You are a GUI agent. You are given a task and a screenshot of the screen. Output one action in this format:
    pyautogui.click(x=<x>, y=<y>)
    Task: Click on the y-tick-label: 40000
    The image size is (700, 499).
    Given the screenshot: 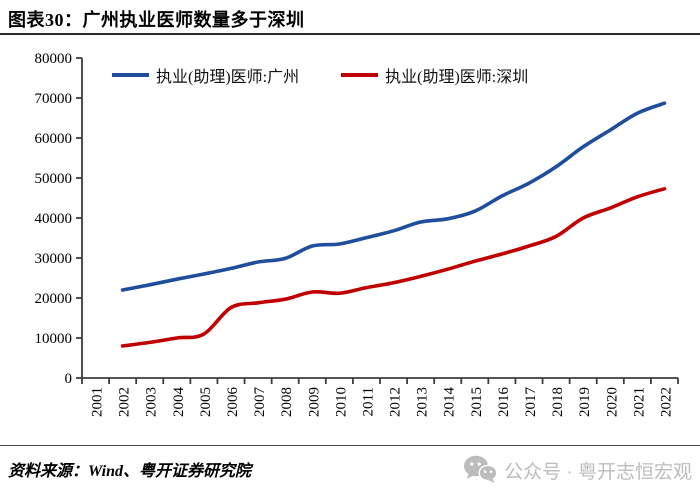 What is the action you would take?
    pyautogui.click(x=54, y=219)
    